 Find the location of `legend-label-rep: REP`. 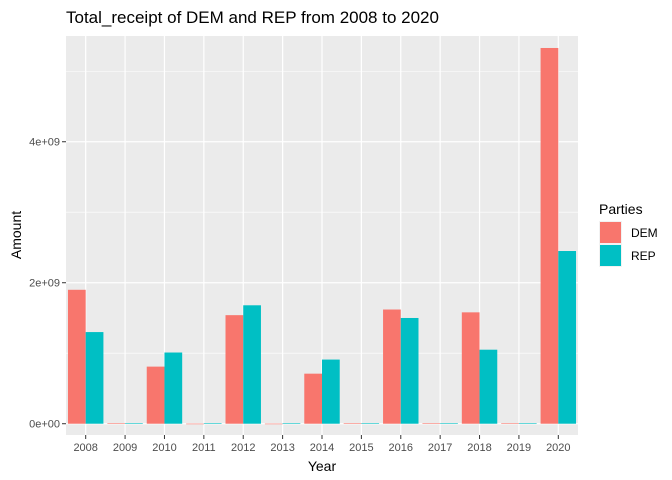

legend-label-rep: REP is located at coordinates (643, 256).